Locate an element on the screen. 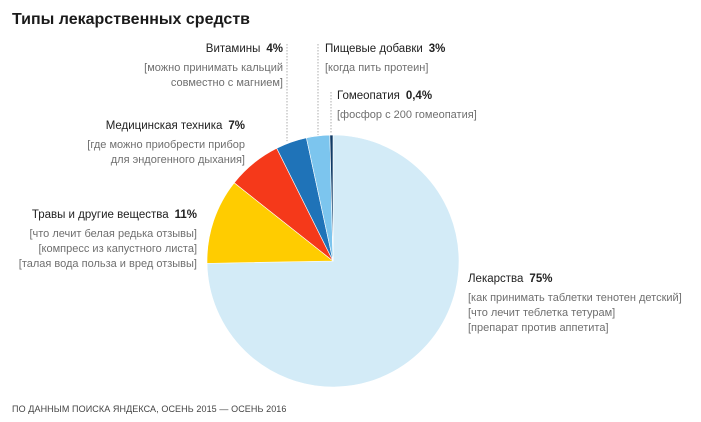 The height and width of the screenshot is (422, 701). slice-name: Пищевые добавки is located at coordinates (374, 49).